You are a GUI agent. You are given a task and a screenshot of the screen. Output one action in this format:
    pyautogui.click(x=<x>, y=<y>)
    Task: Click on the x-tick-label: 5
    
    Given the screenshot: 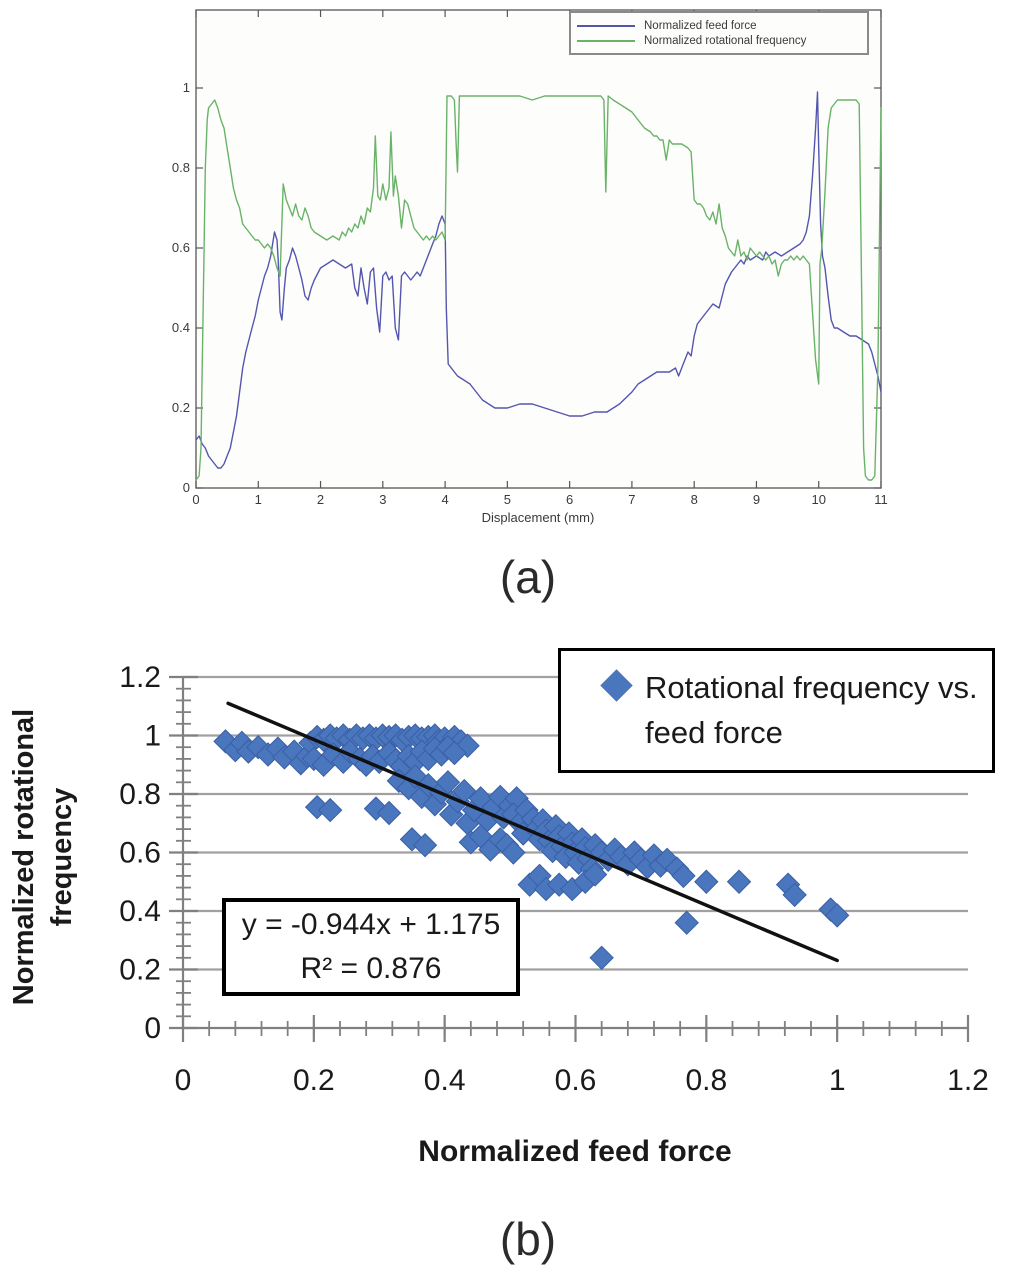 What is the action you would take?
    pyautogui.click(x=507, y=499)
    